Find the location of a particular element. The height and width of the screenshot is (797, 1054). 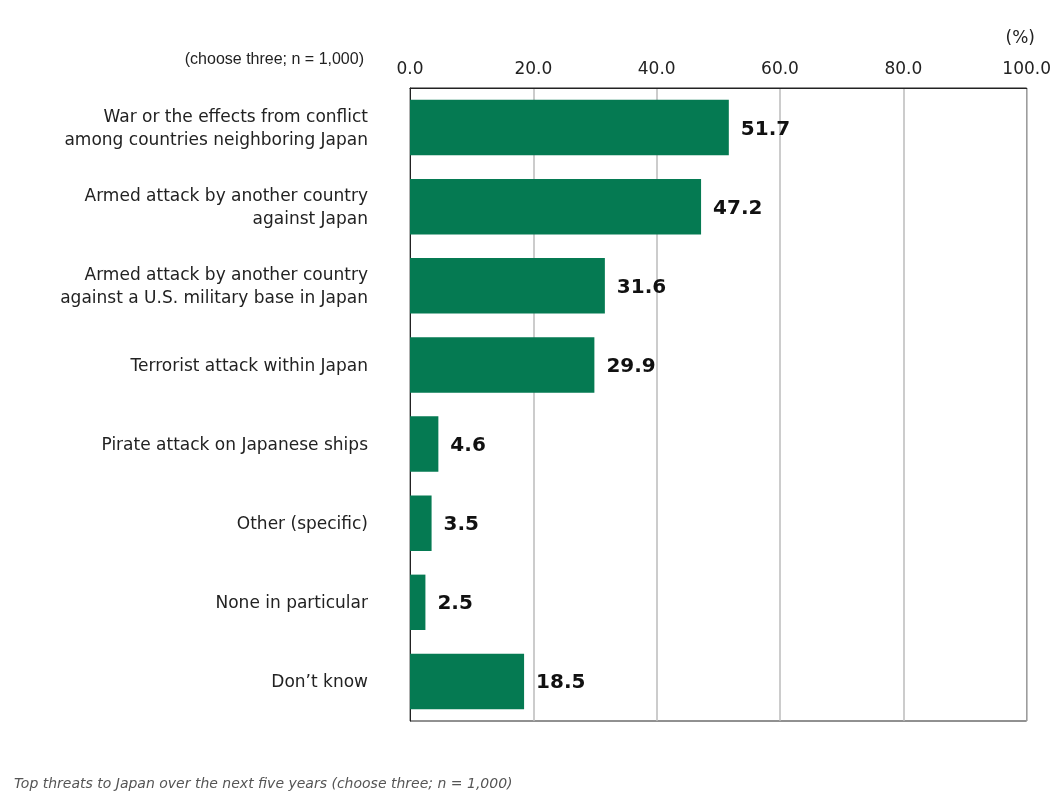

data-label: 3.5 is located at coordinates (461, 523).